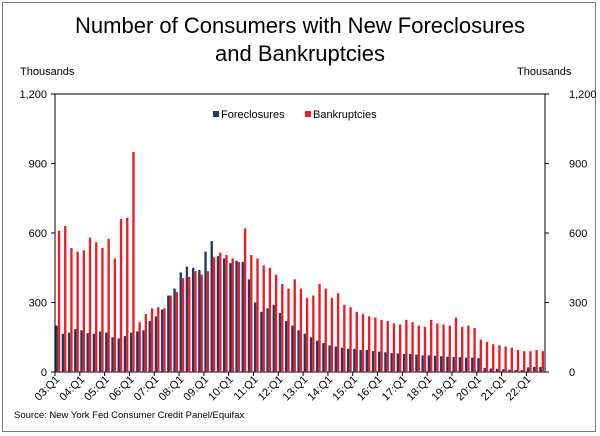 This screenshot has height=436, width=600. Describe the element at coordinates (320, 389) in the screenshot. I see `x-tick-label: 14:Q1` at that location.